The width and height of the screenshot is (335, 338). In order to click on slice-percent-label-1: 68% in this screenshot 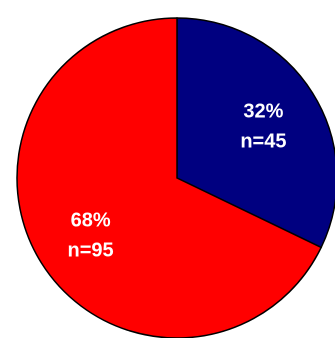, I will do `click(91, 220)`.